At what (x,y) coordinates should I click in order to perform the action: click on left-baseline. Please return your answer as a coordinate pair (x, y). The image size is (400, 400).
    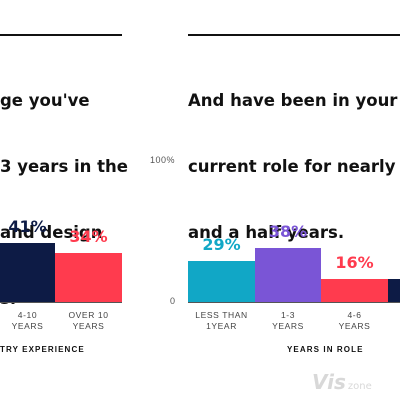
    Looking at the image, I should click on (61, 302).